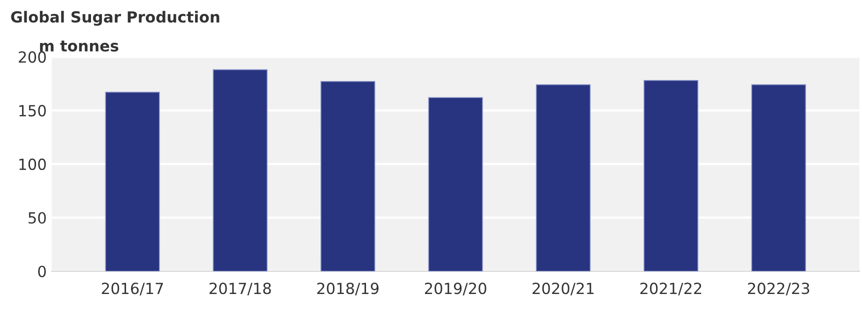 The image size is (862, 321). I want to click on chart-title: Global Sugar Production, so click(115, 18).